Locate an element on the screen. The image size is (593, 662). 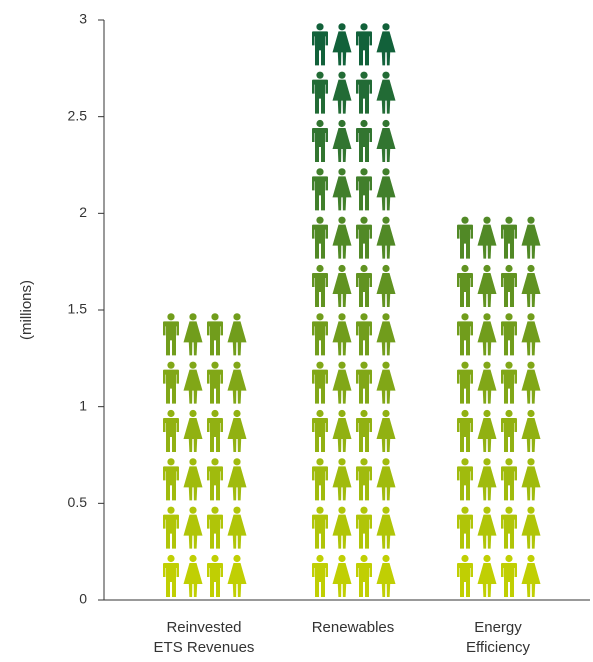
y-tick-label: 0 is located at coordinates (83, 599).